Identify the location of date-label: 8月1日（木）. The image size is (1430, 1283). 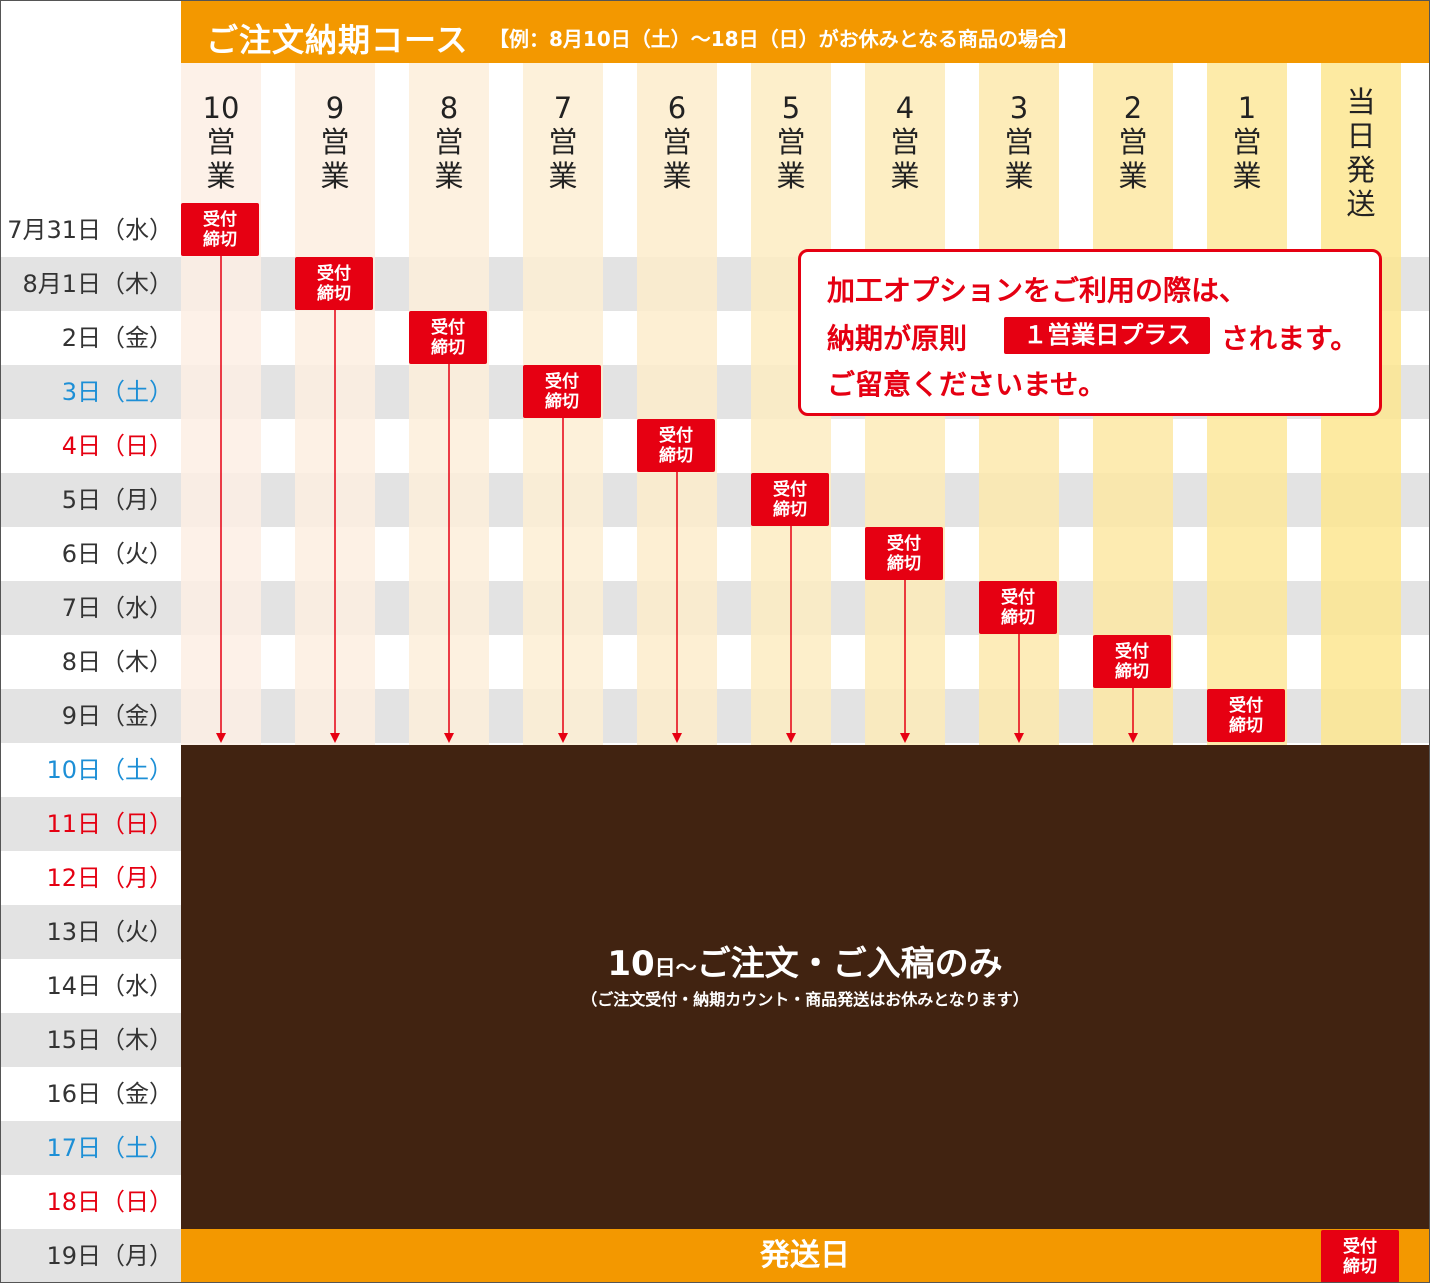
(97, 284).